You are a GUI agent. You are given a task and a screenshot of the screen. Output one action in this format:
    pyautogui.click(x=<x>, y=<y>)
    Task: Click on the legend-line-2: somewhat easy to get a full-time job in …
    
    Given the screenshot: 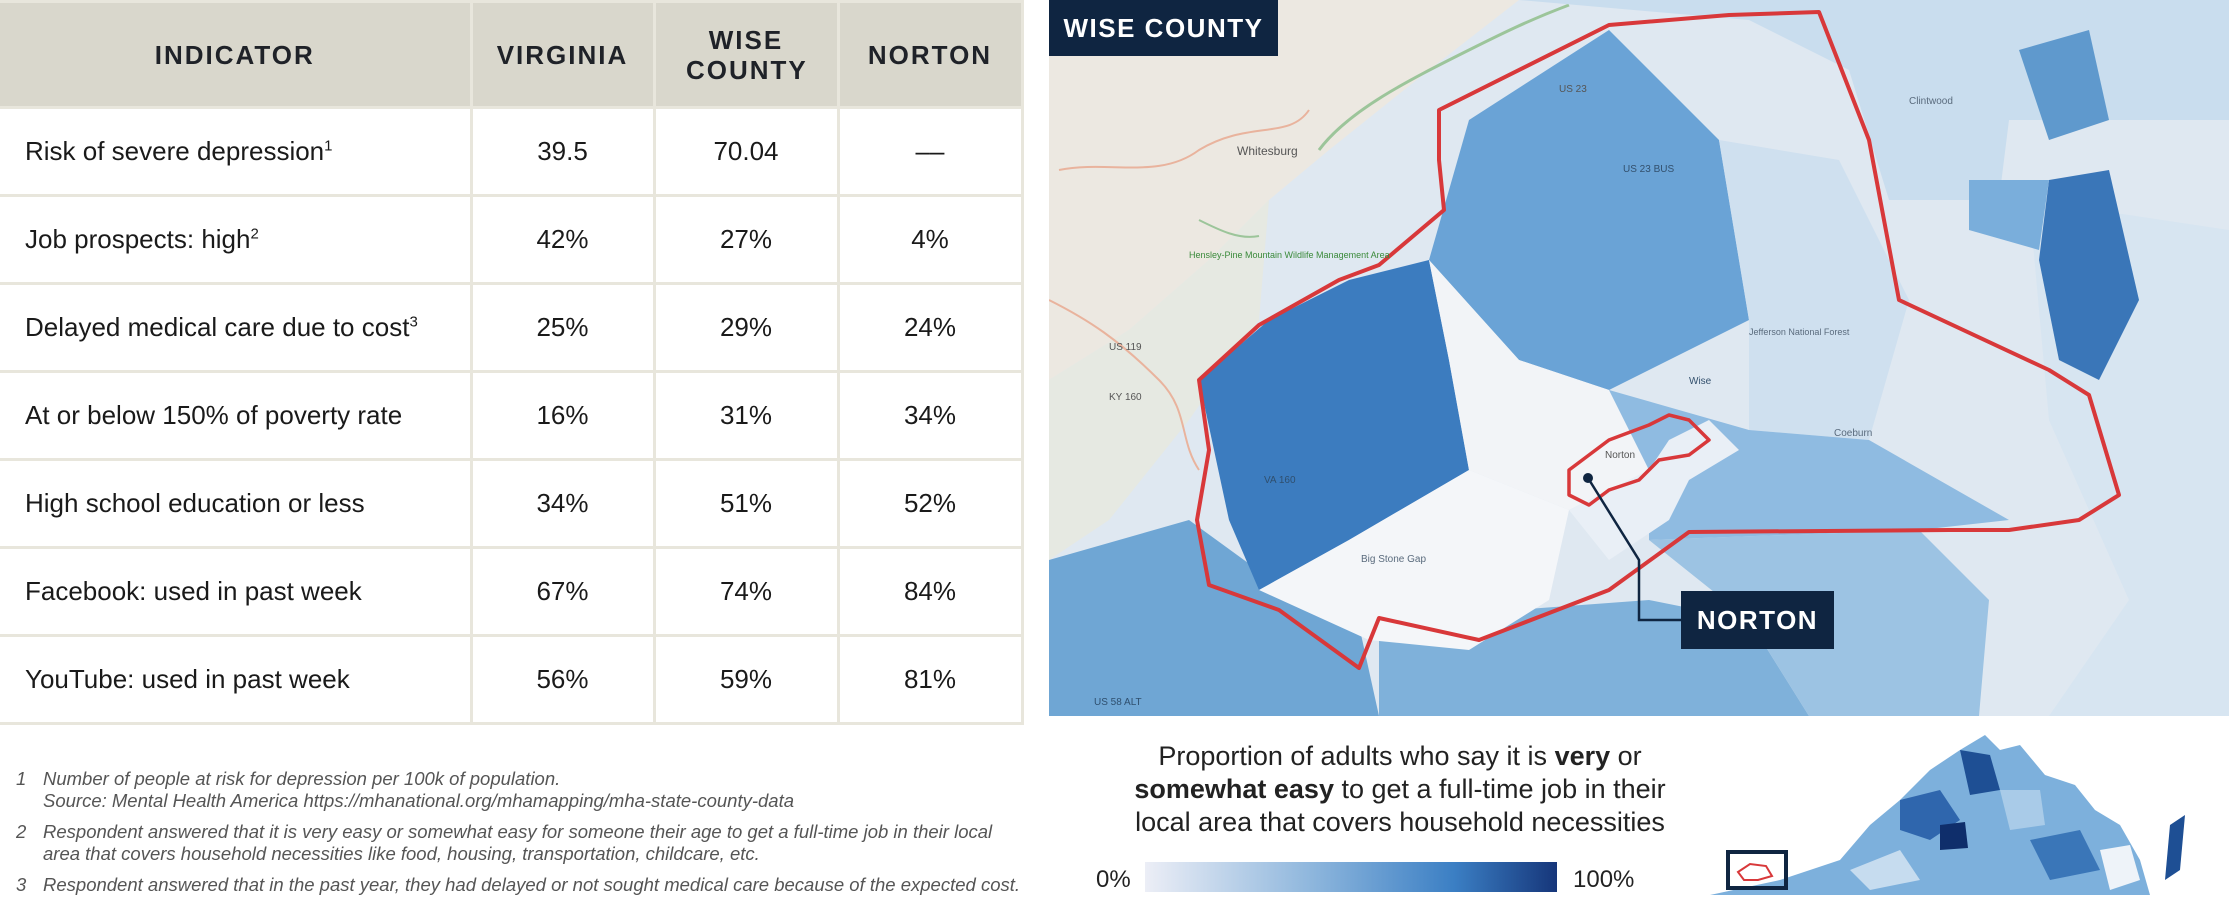 What is the action you would take?
    pyautogui.click(x=1400, y=789)
    